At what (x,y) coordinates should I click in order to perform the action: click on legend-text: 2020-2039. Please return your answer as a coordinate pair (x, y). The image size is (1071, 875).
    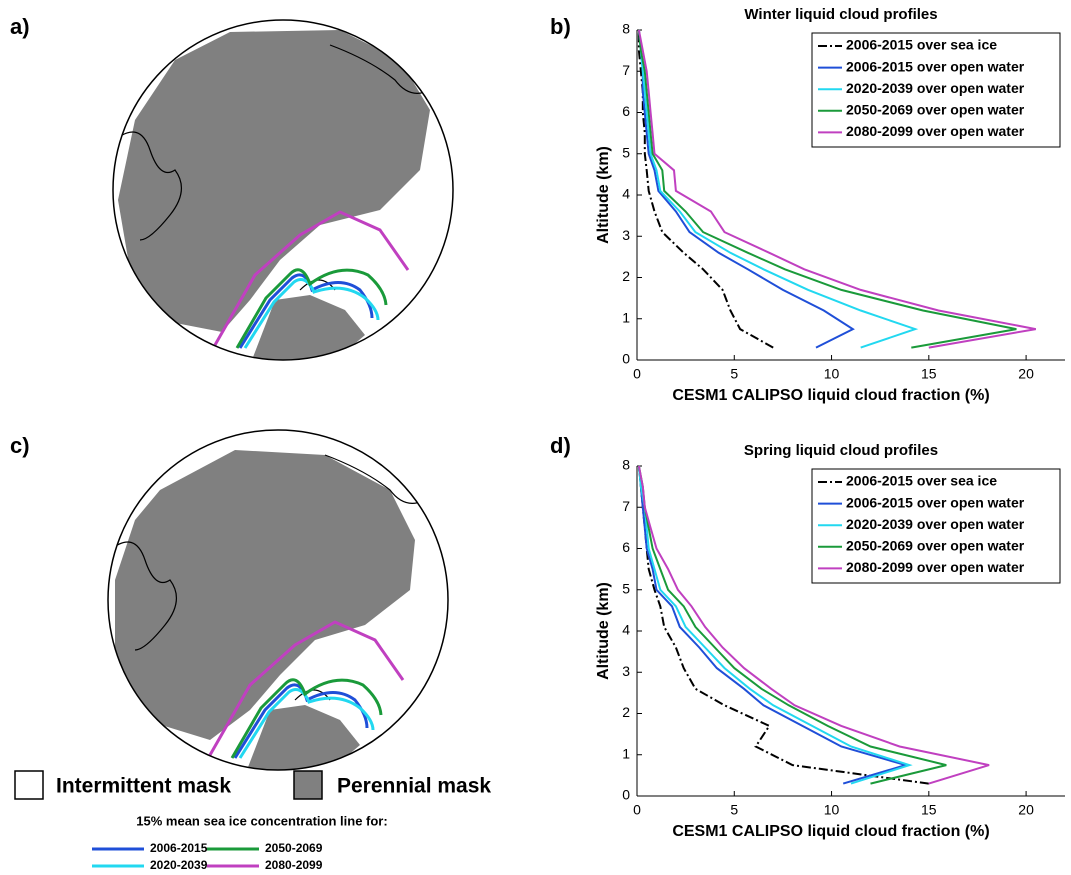
    Looking at the image, I should click on (179, 865).